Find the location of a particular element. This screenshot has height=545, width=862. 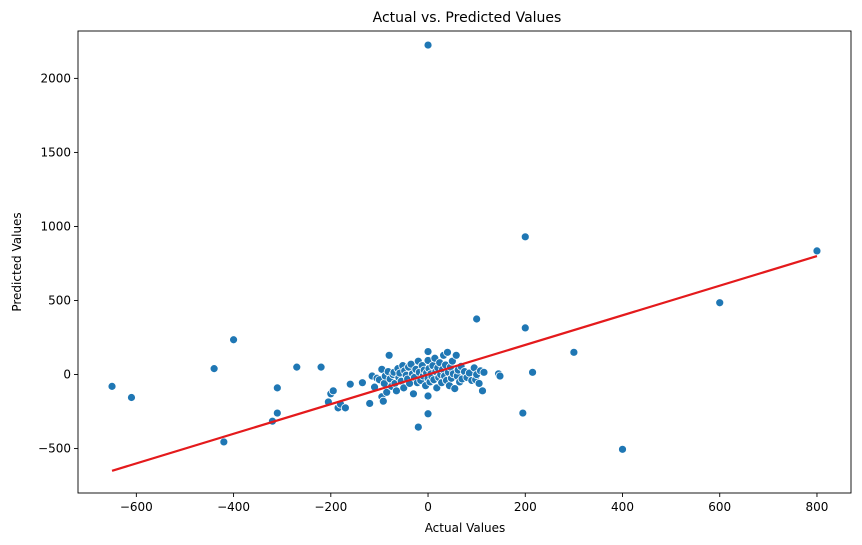

y-tick-label: −500 is located at coordinates (54, 449).